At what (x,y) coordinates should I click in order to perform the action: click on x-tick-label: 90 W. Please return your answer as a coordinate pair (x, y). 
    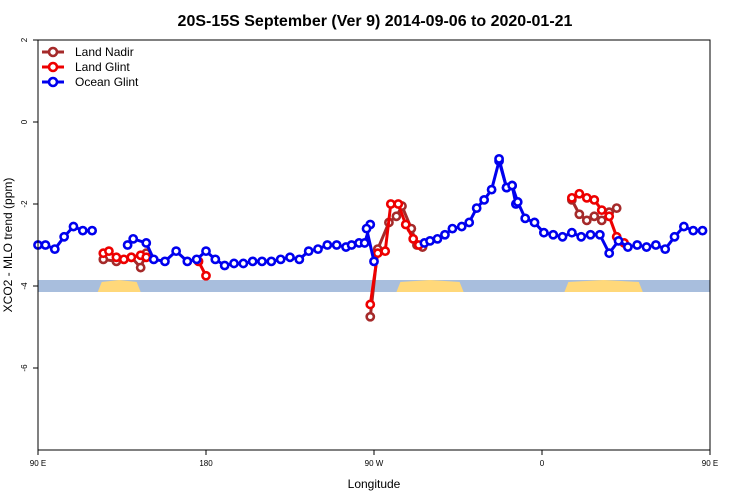
    Looking at the image, I should click on (374, 463).